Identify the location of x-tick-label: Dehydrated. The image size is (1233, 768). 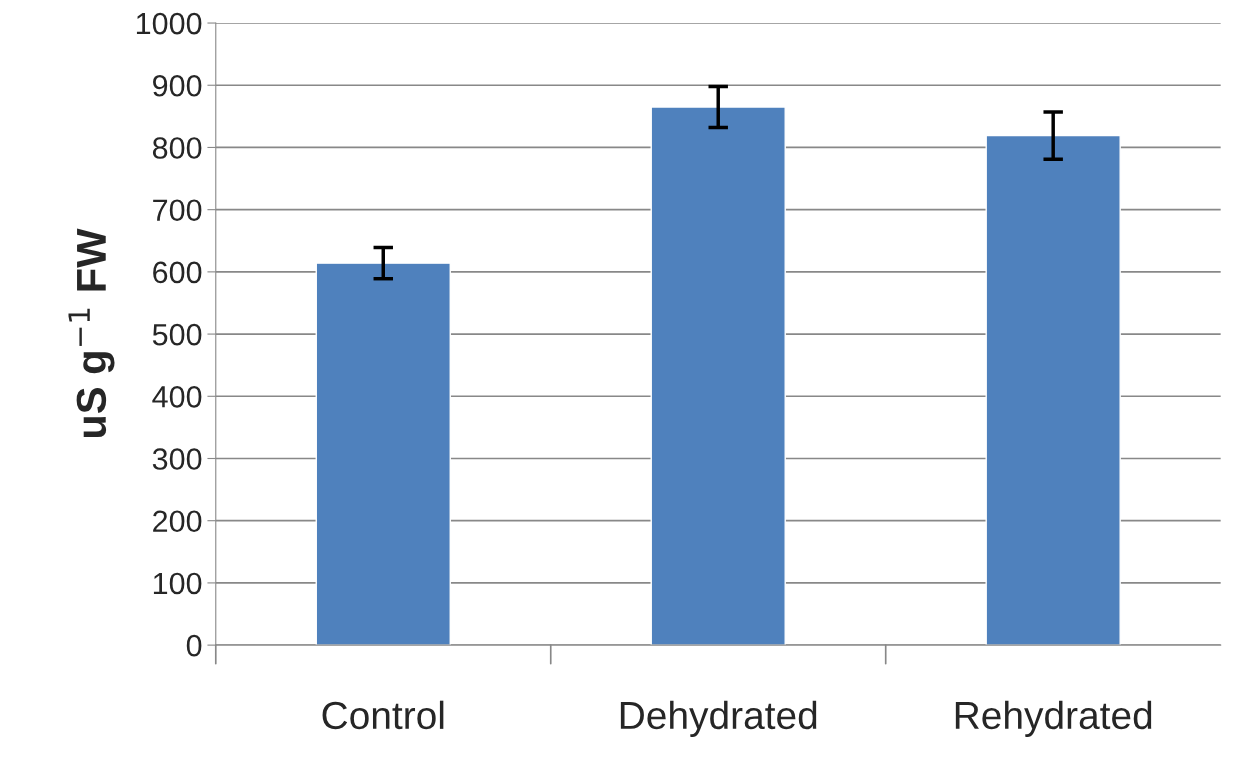
(718, 718).